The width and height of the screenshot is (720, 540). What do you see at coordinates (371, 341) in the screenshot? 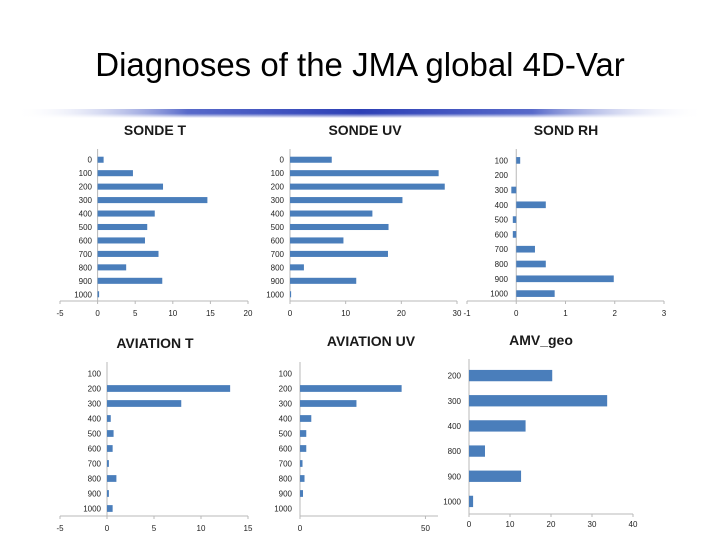
I see `chart-title: AVIATION UV` at bounding box center [371, 341].